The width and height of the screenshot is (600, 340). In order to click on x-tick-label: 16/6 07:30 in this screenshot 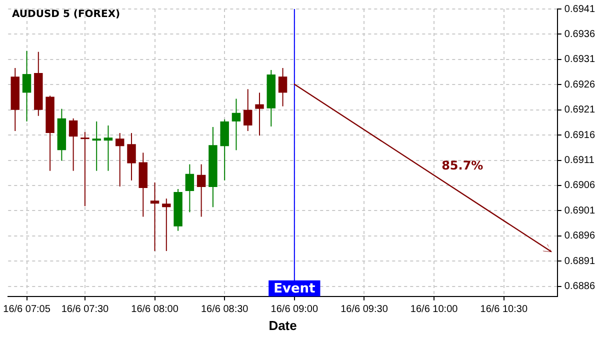, I will do `click(85, 310)`.